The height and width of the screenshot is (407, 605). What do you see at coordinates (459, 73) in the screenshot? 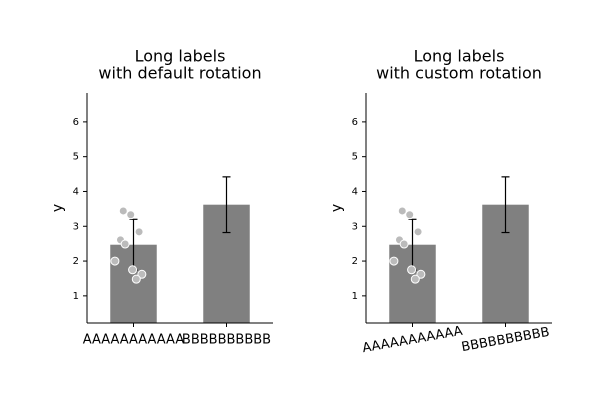
I see `chart-title: with custom rotation` at bounding box center [459, 73].